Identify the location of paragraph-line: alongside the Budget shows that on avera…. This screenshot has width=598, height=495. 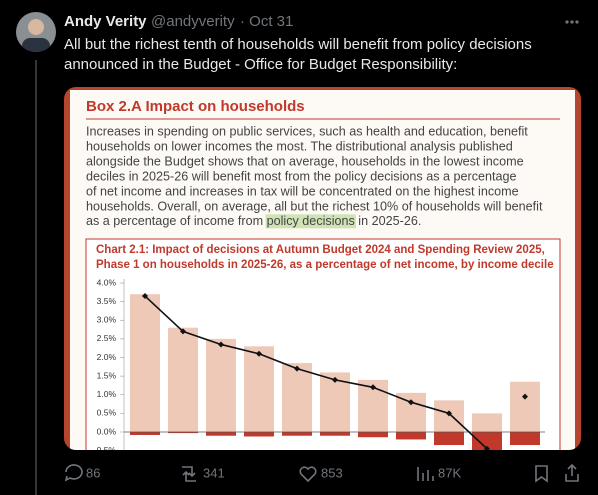
(305, 161).